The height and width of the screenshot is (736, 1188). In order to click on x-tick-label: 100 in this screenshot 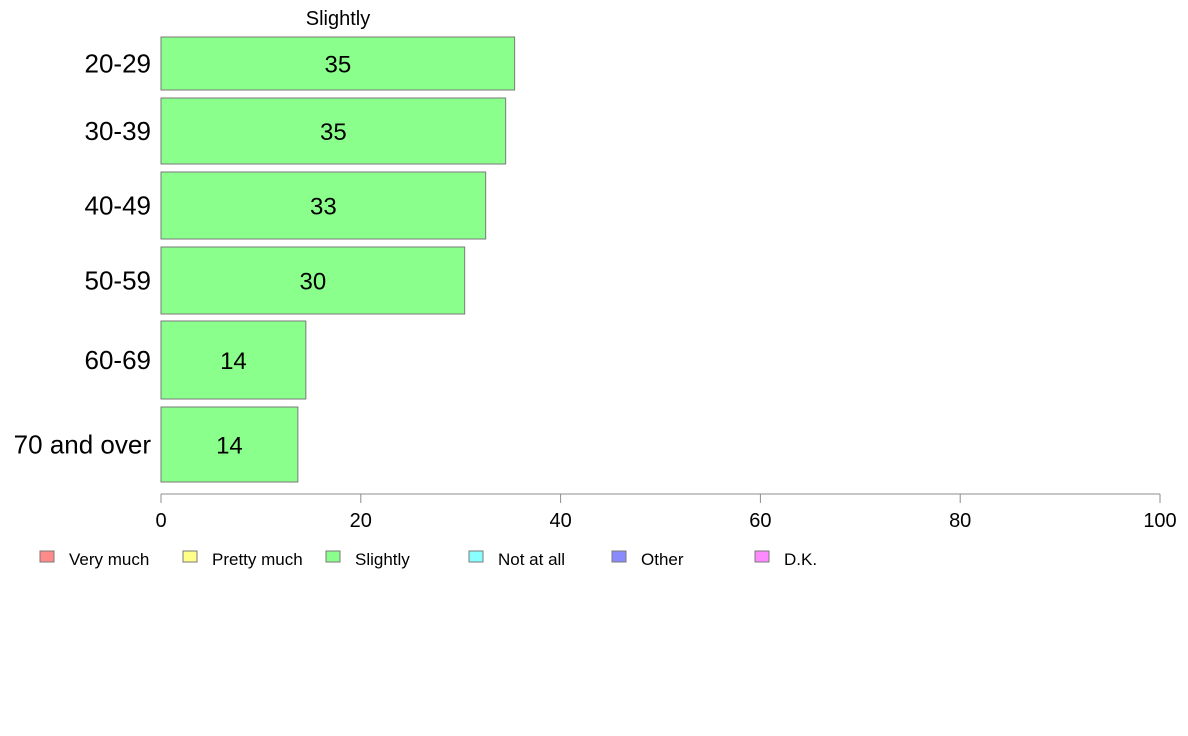, I will do `click(1159, 521)`.